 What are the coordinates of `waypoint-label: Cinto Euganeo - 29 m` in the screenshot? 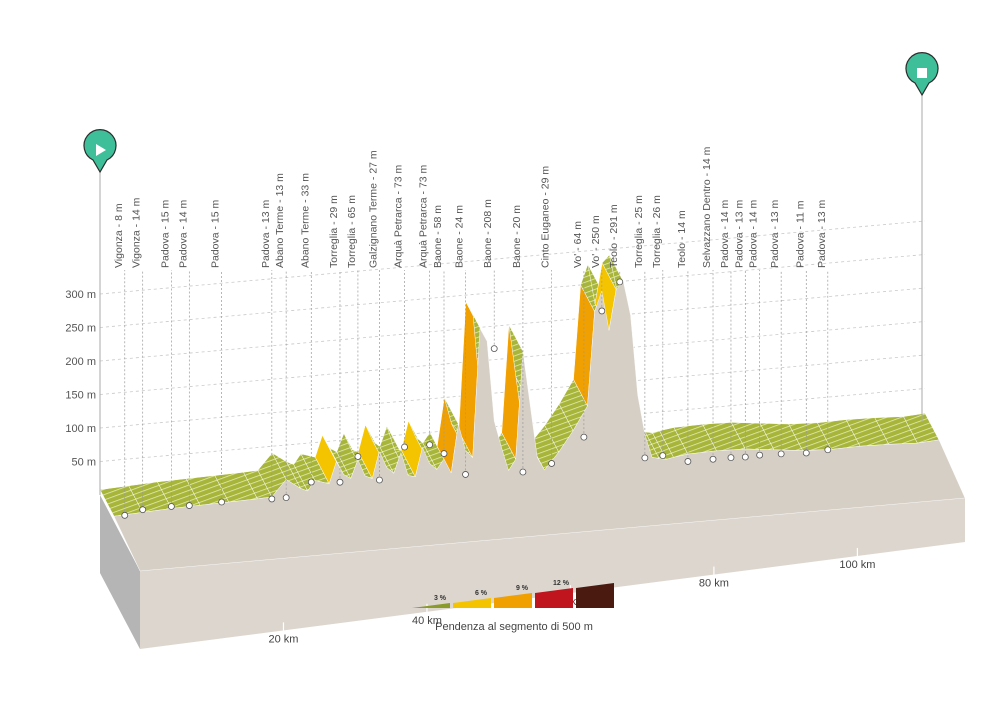 It's located at (546, 217).